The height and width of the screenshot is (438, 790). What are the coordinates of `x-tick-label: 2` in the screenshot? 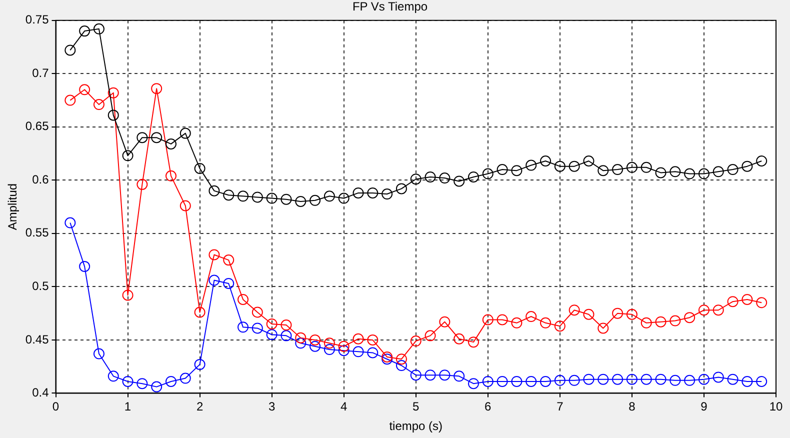 It's located at (200, 407).